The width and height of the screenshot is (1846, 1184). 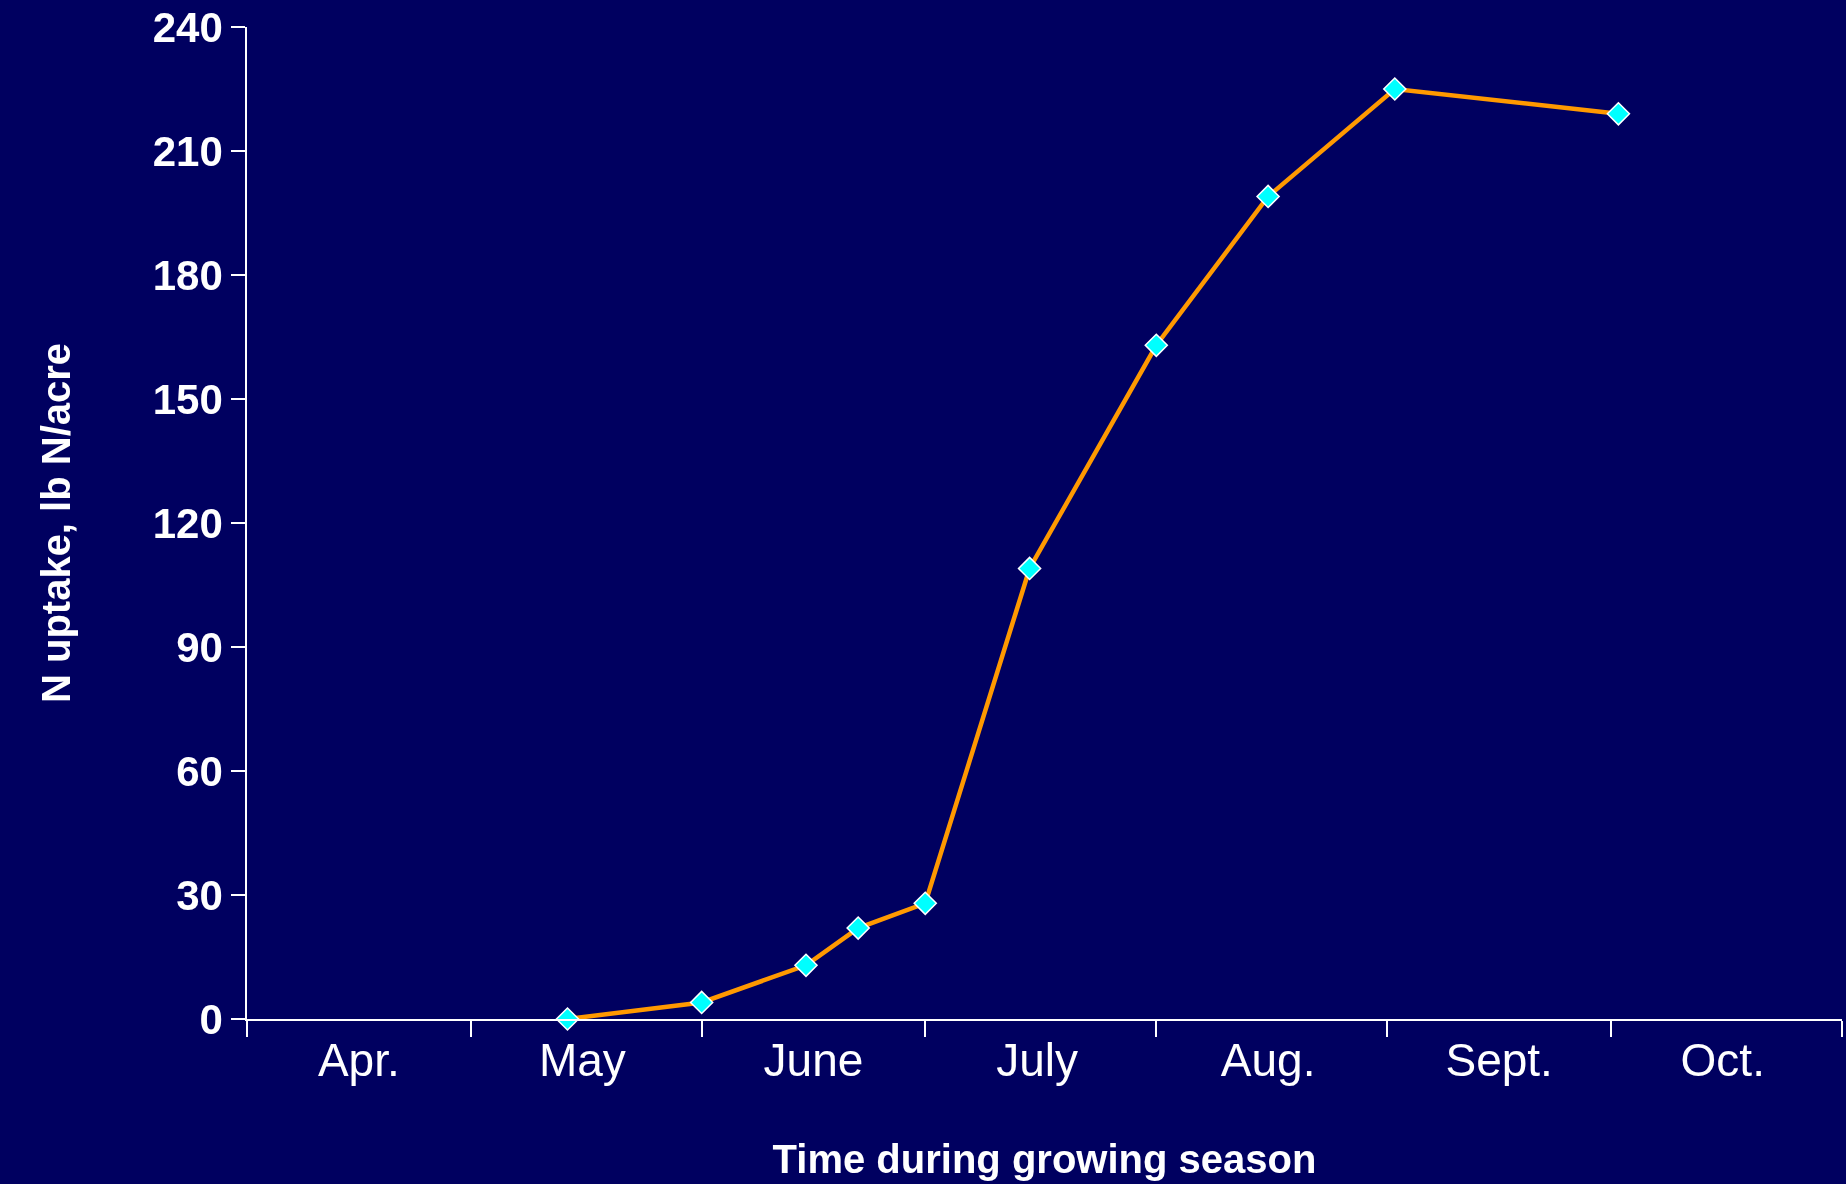 What do you see at coordinates (187, 275) in the screenshot?
I see `y-tick-label: 180` at bounding box center [187, 275].